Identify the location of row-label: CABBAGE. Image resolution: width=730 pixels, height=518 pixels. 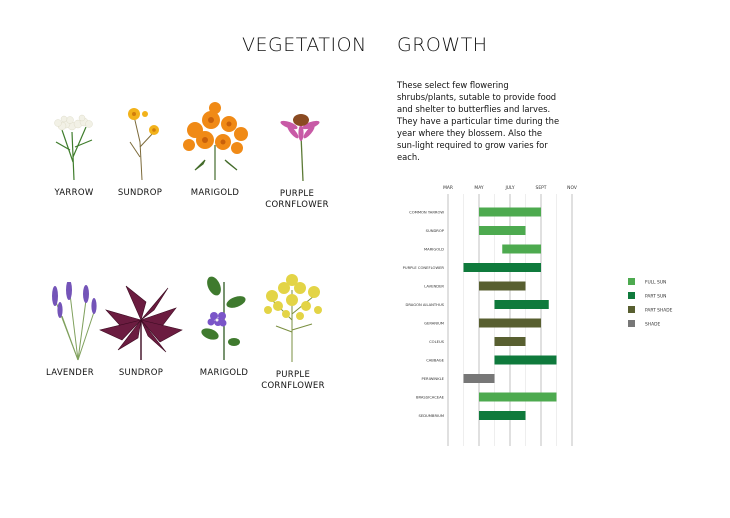
(435, 360).